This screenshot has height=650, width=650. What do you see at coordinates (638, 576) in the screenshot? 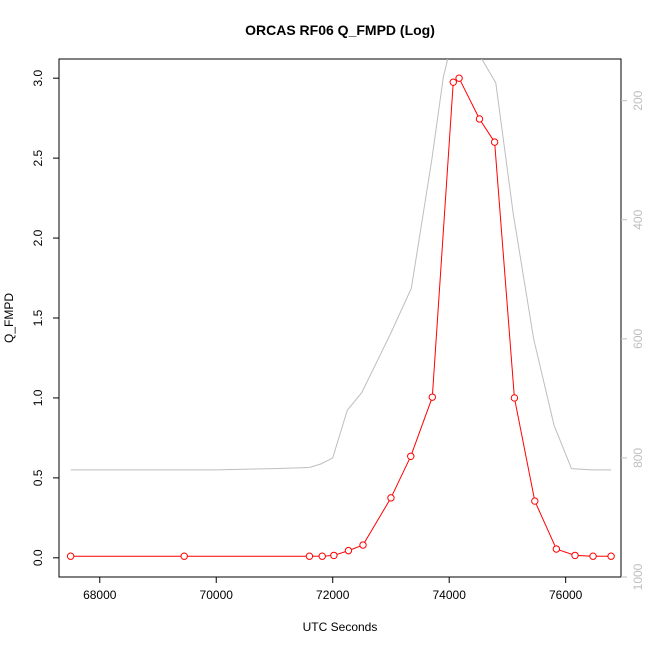
I see `y2-tick-label: 1000` at bounding box center [638, 576].